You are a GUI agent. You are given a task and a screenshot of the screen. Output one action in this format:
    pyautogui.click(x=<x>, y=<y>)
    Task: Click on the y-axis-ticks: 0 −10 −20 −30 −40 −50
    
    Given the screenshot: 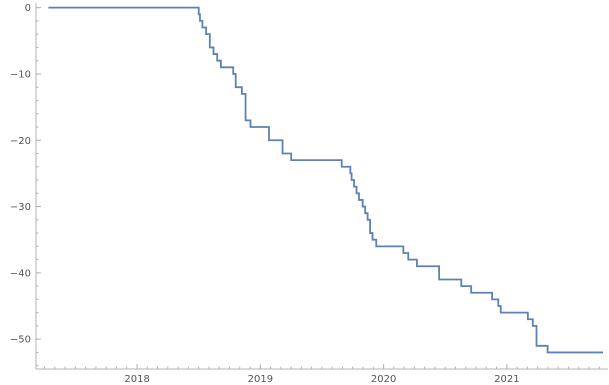 What is the action you would take?
    pyautogui.click(x=25, y=185)
    